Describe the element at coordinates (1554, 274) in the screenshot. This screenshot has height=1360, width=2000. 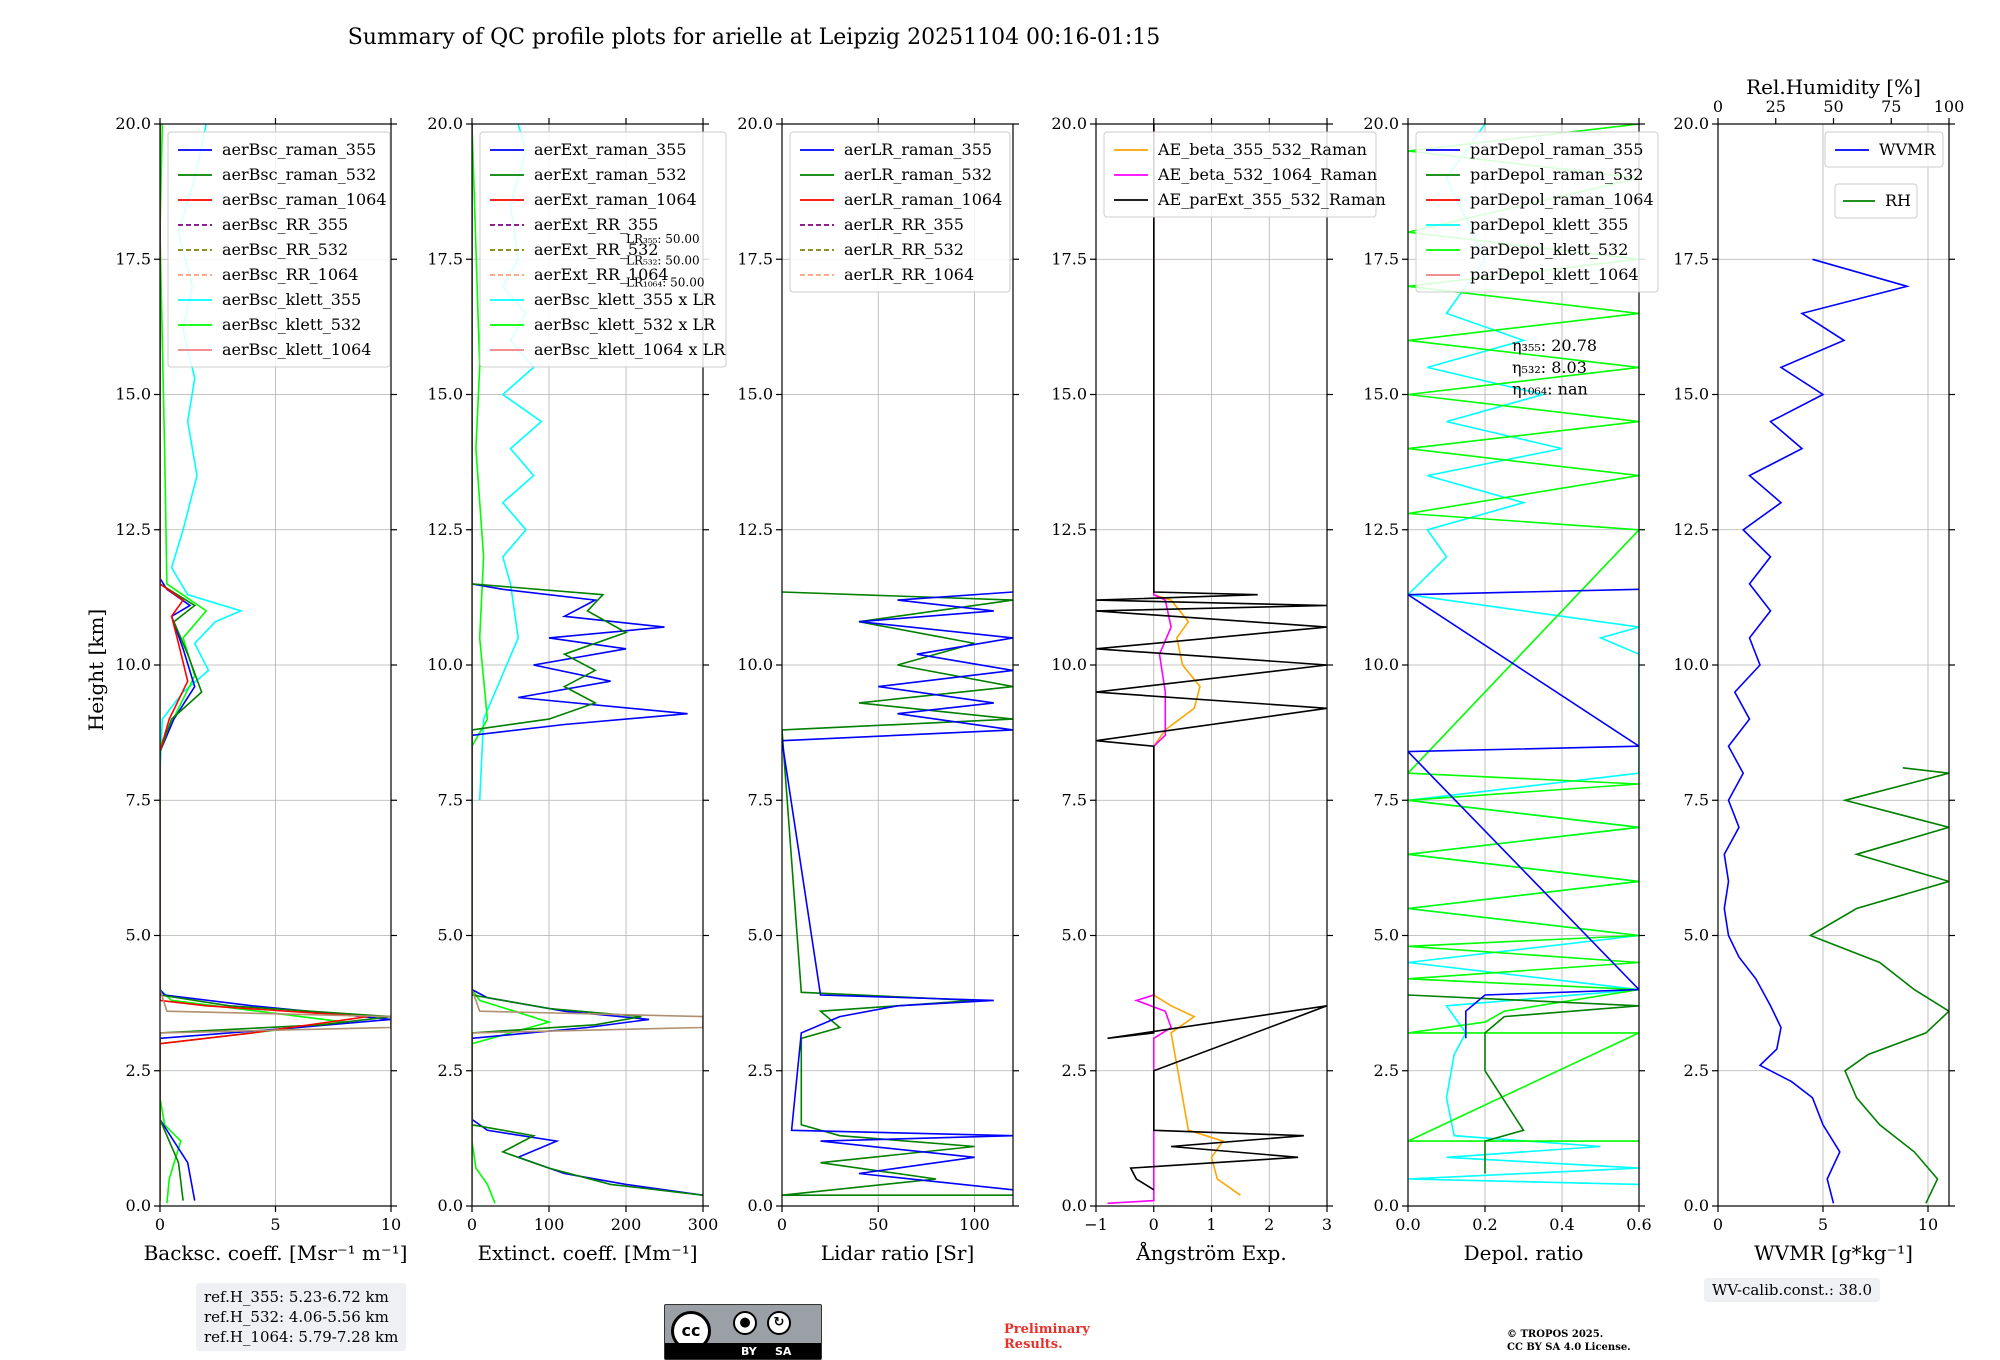
I see `legend-label: parDepol_klett_1064` at that location.